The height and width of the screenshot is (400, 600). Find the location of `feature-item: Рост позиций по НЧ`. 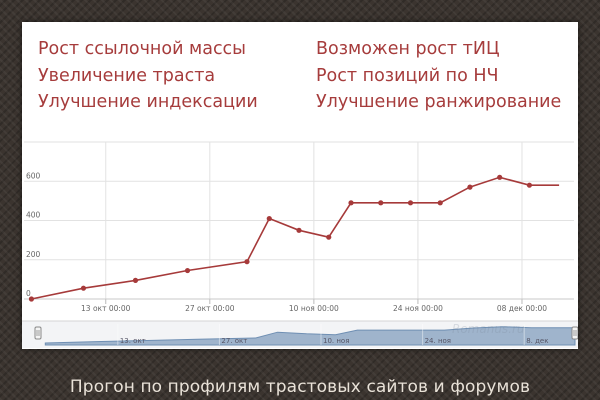

feature-item: Рост позиций по НЧ is located at coordinates (407, 75).